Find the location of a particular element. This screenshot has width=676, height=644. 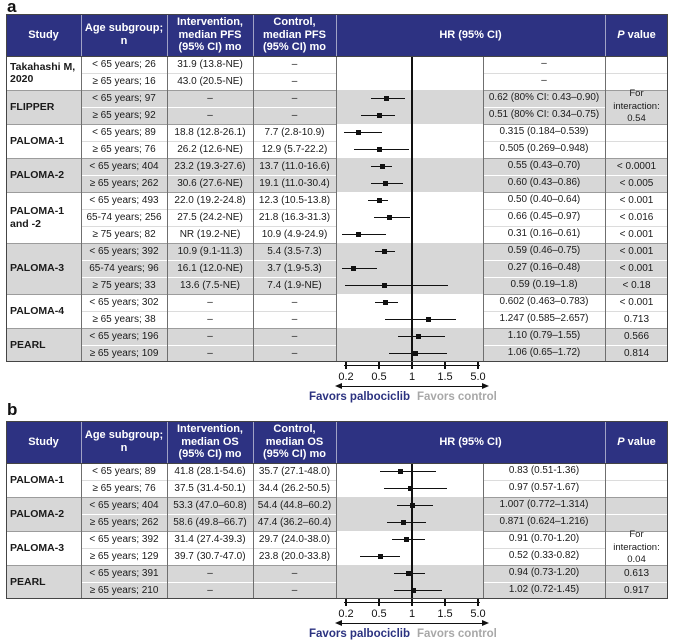

table-header-pvalue: P value is located at coordinates (636, 34).